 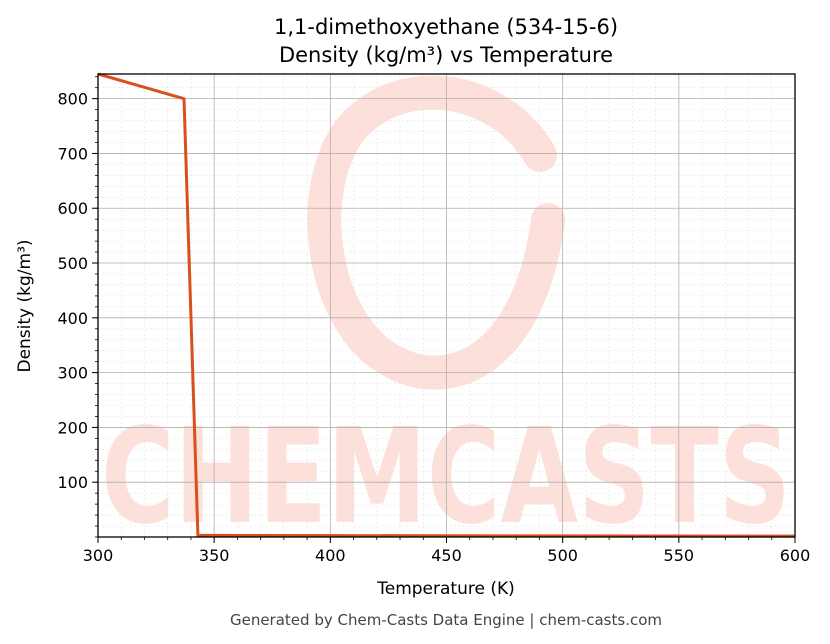 I want to click on y-tick-label: 700, so click(x=72, y=153).